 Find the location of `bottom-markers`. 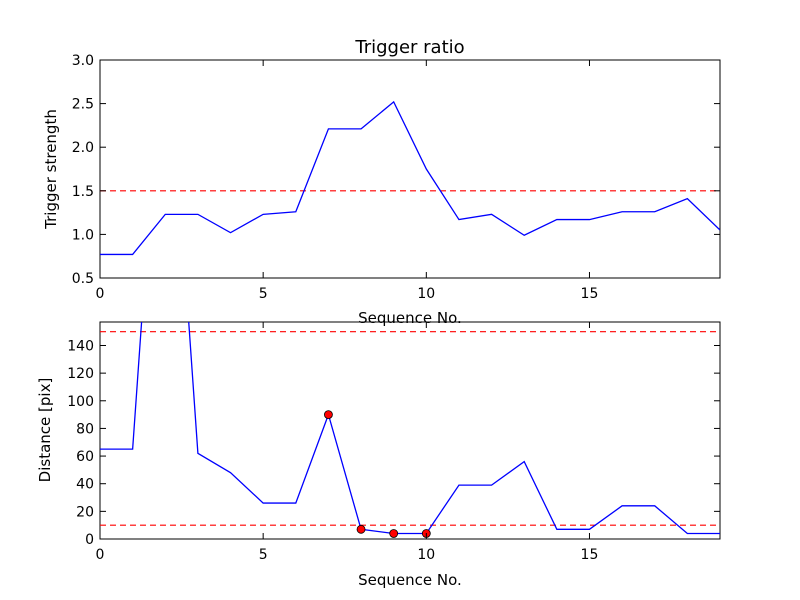

bottom-markers is located at coordinates (377, 474).